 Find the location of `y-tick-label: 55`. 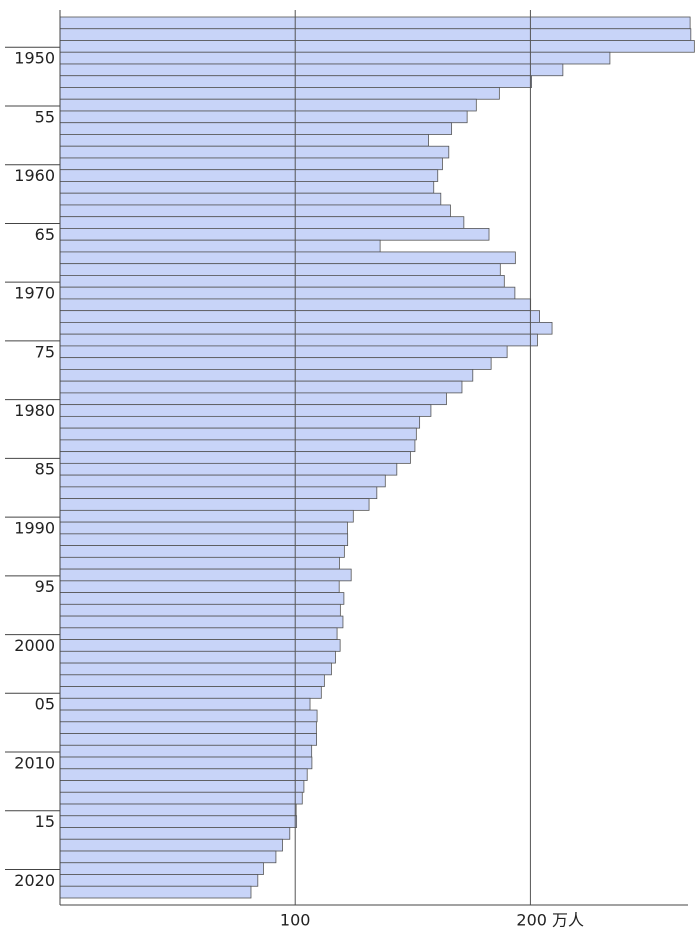

y-tick-label: 55 is located at coordinates (45, 116).